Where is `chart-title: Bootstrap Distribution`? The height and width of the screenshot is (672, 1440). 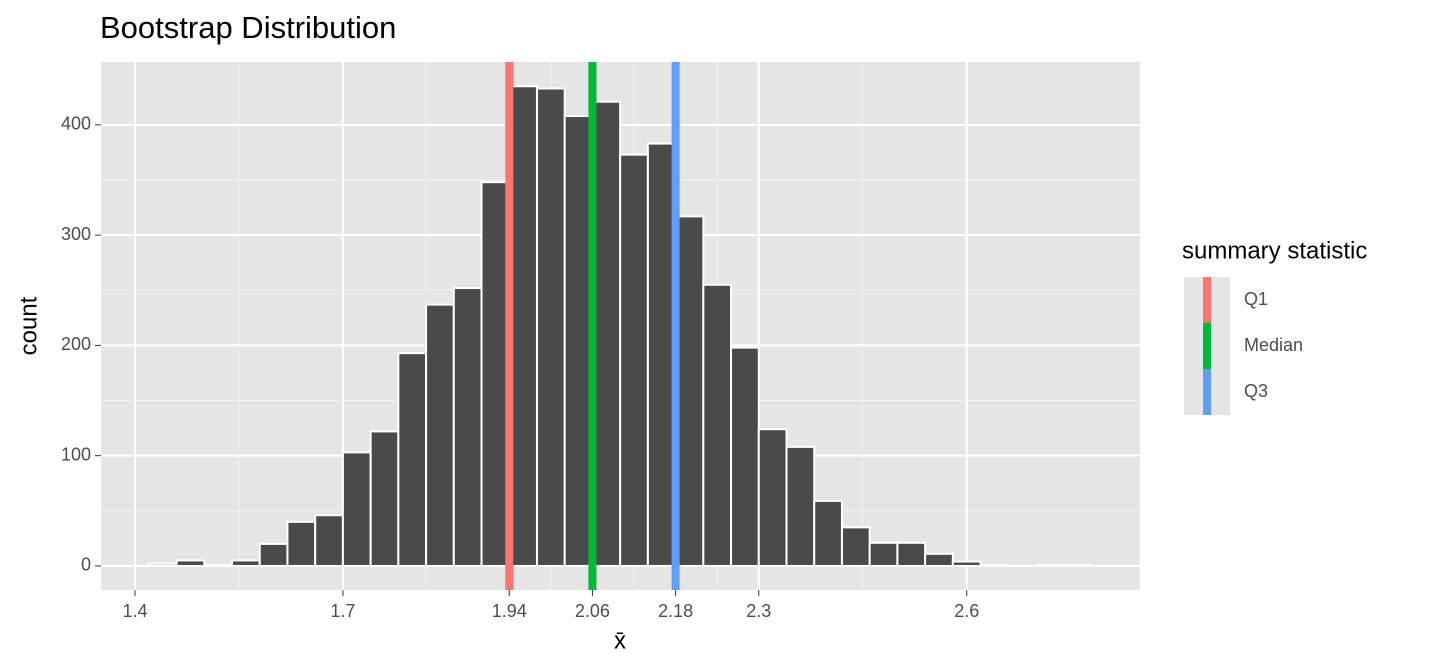 chart-title: Bootstrap Distribution is located at coordinates (248, 27).